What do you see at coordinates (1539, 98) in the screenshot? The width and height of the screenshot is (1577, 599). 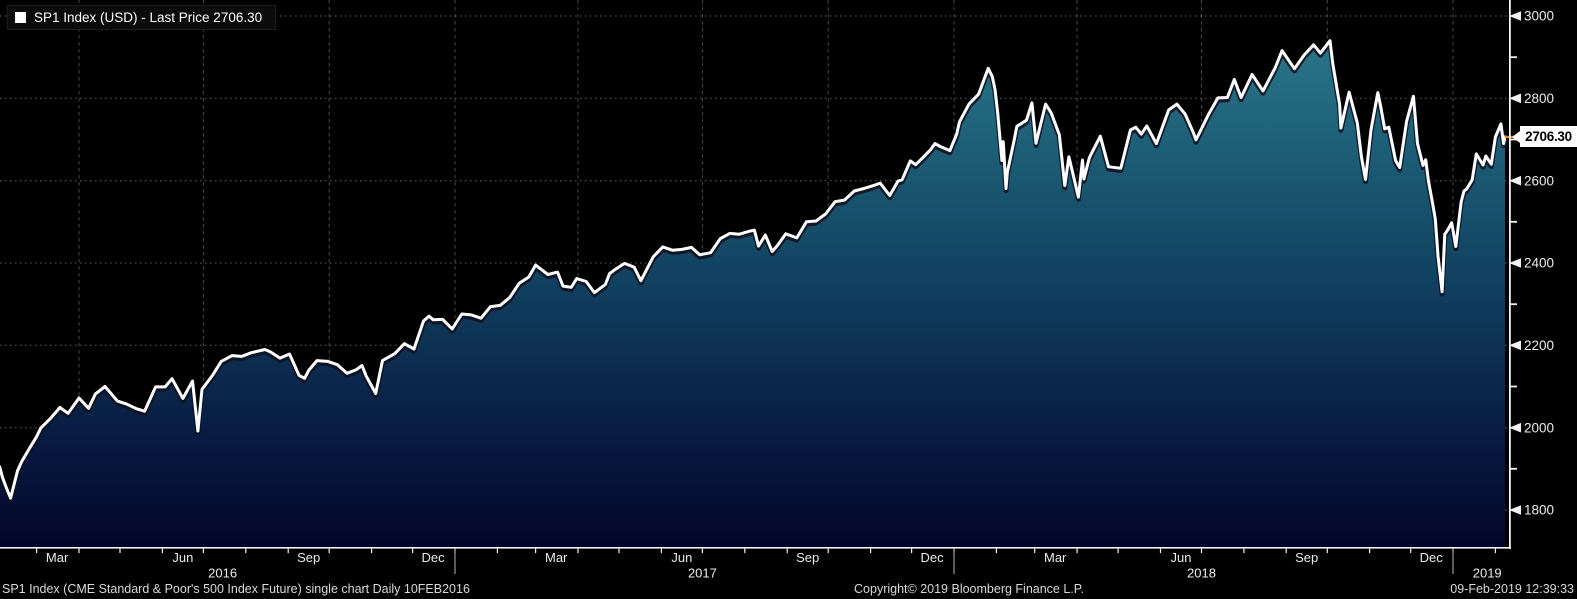 I see `svg-text: 2800` at bounding box center [1539, 98].